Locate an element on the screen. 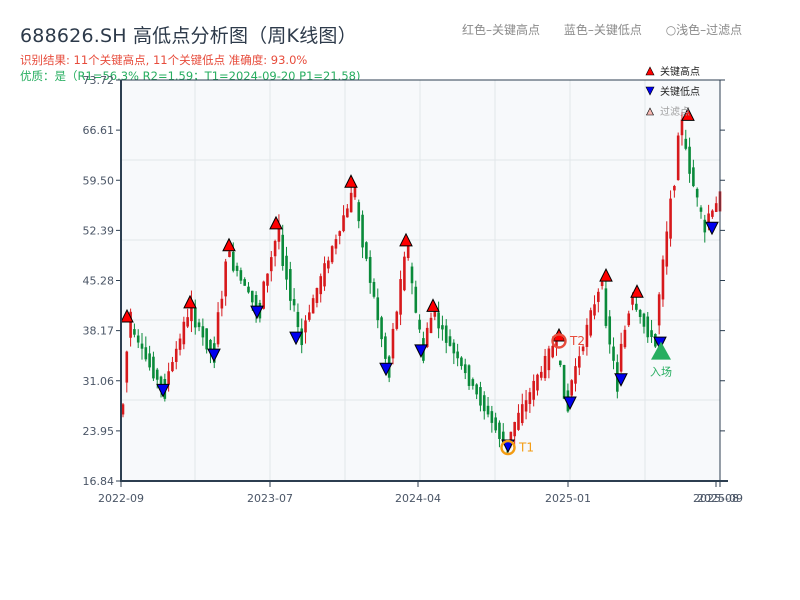 The width and height of the screenshot is (800, 600). x-tick-label: 2025-09 is located at coordinates (720, 498).